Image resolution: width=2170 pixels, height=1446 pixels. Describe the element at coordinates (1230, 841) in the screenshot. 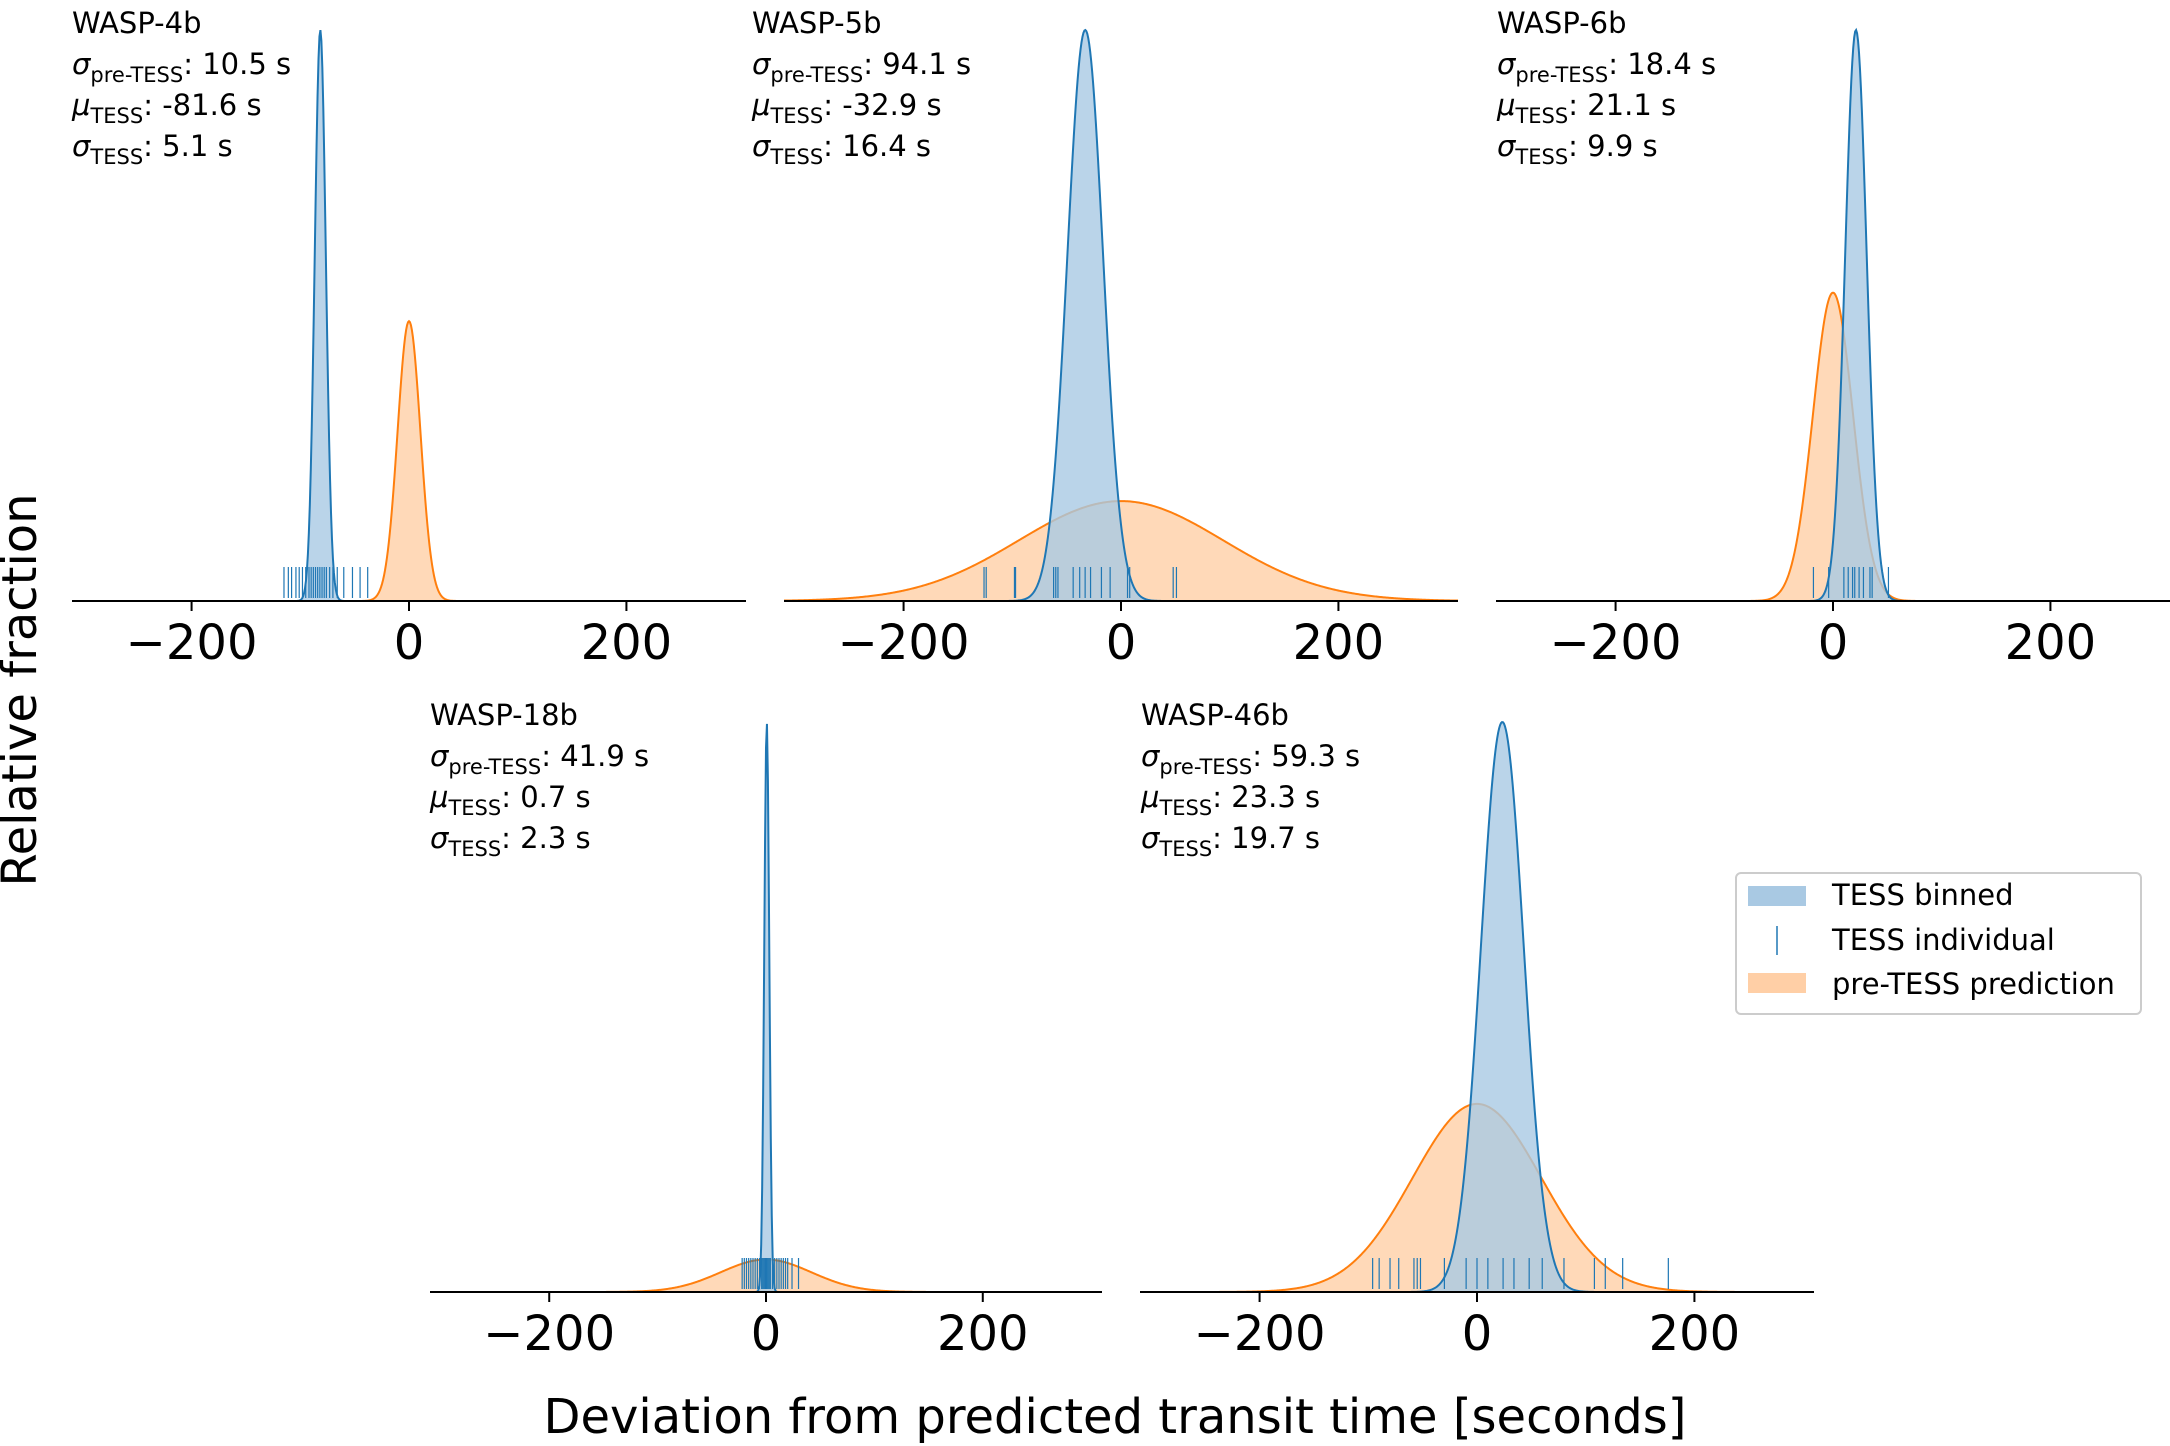

I see `stat-sigma-tess: σTESS: 19.7 s` at that location.